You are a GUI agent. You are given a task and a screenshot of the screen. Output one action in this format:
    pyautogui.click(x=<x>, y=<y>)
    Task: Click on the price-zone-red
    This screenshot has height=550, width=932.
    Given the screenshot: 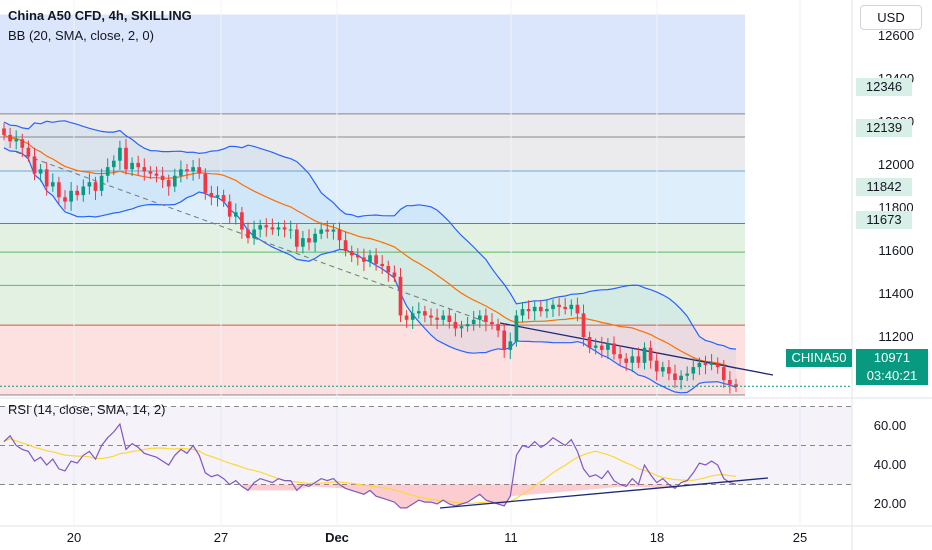 What is the action you would take?
    pyautogui.click(x=372, y=360)
    